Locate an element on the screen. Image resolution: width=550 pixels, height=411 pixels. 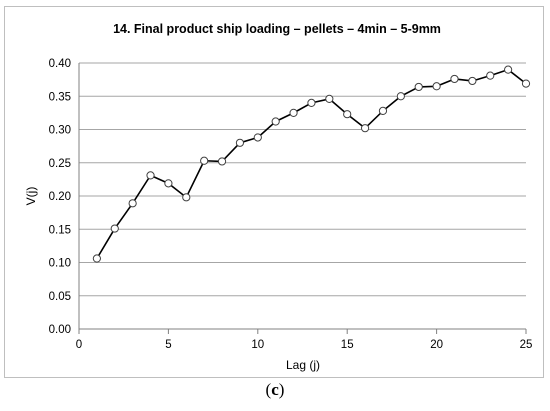
x-tick-label-0: 0 is located at coordinates (79, 345).